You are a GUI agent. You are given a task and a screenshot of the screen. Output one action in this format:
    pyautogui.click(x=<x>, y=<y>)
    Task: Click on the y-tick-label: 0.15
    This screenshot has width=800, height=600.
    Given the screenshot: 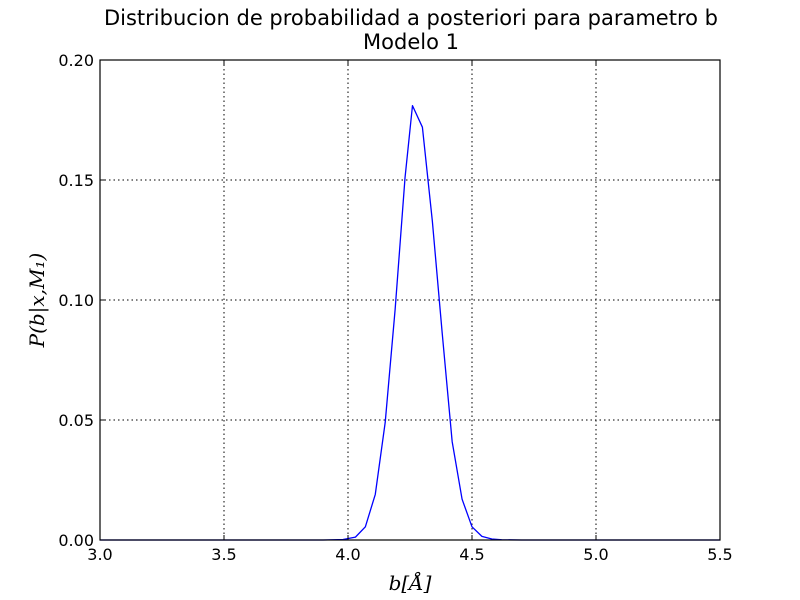 What is the action you would take?
    pyautogui.click(x=76, y=180)
    